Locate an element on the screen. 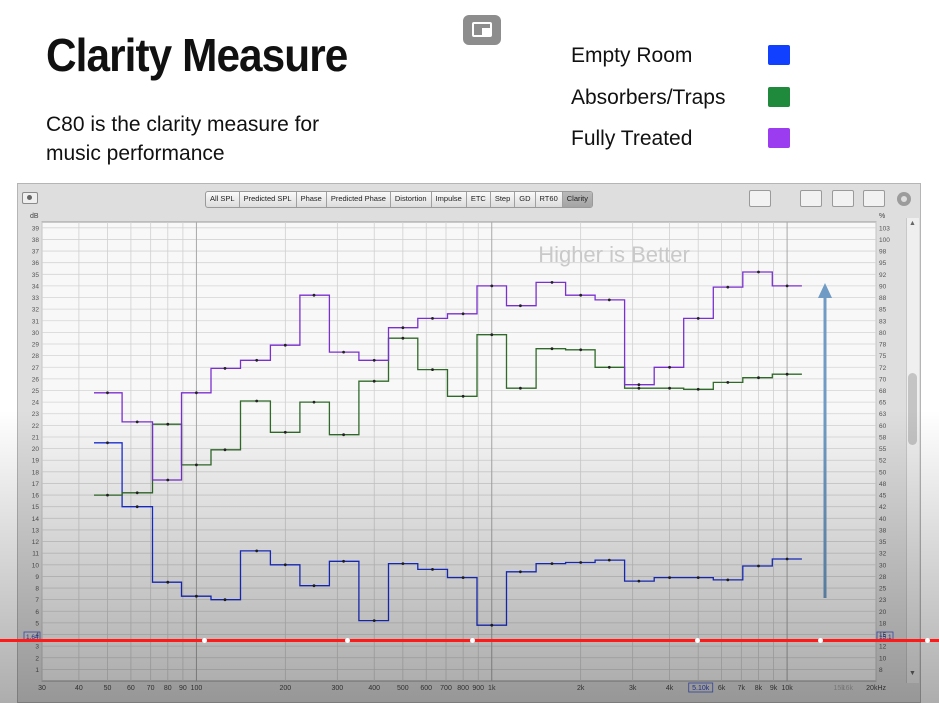 Image resolution: width=939 pixels, height=703 pixels. scroll-down-icon: ▼ is located at coordinates (912, 673).